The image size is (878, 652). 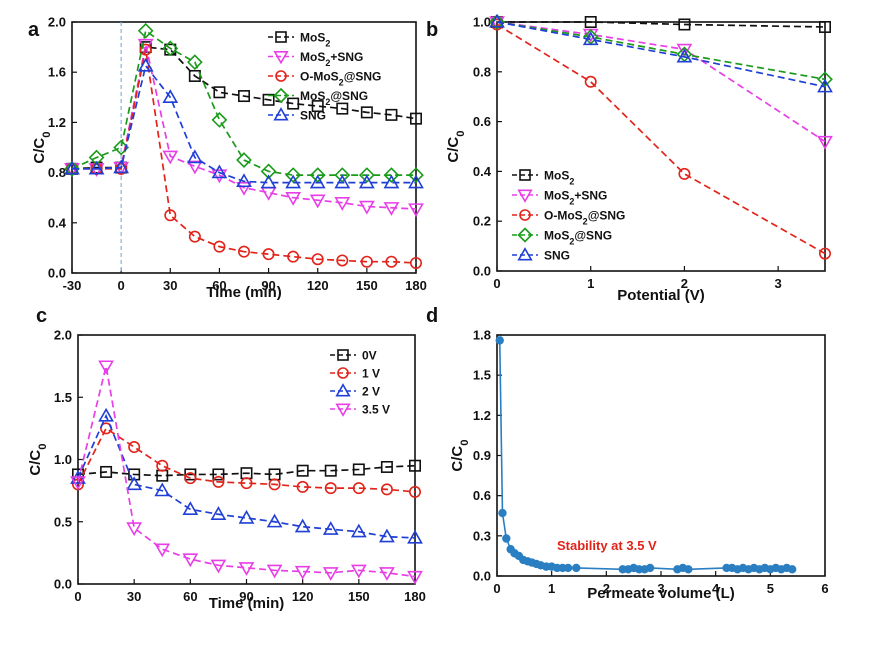 I want to click on y-tick-label: 0.2, so click(x=482, y=221).